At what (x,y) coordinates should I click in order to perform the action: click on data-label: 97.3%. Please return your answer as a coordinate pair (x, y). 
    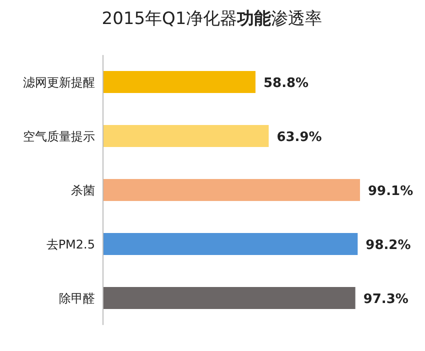
    Looking at the image, I should click on (385, 299).